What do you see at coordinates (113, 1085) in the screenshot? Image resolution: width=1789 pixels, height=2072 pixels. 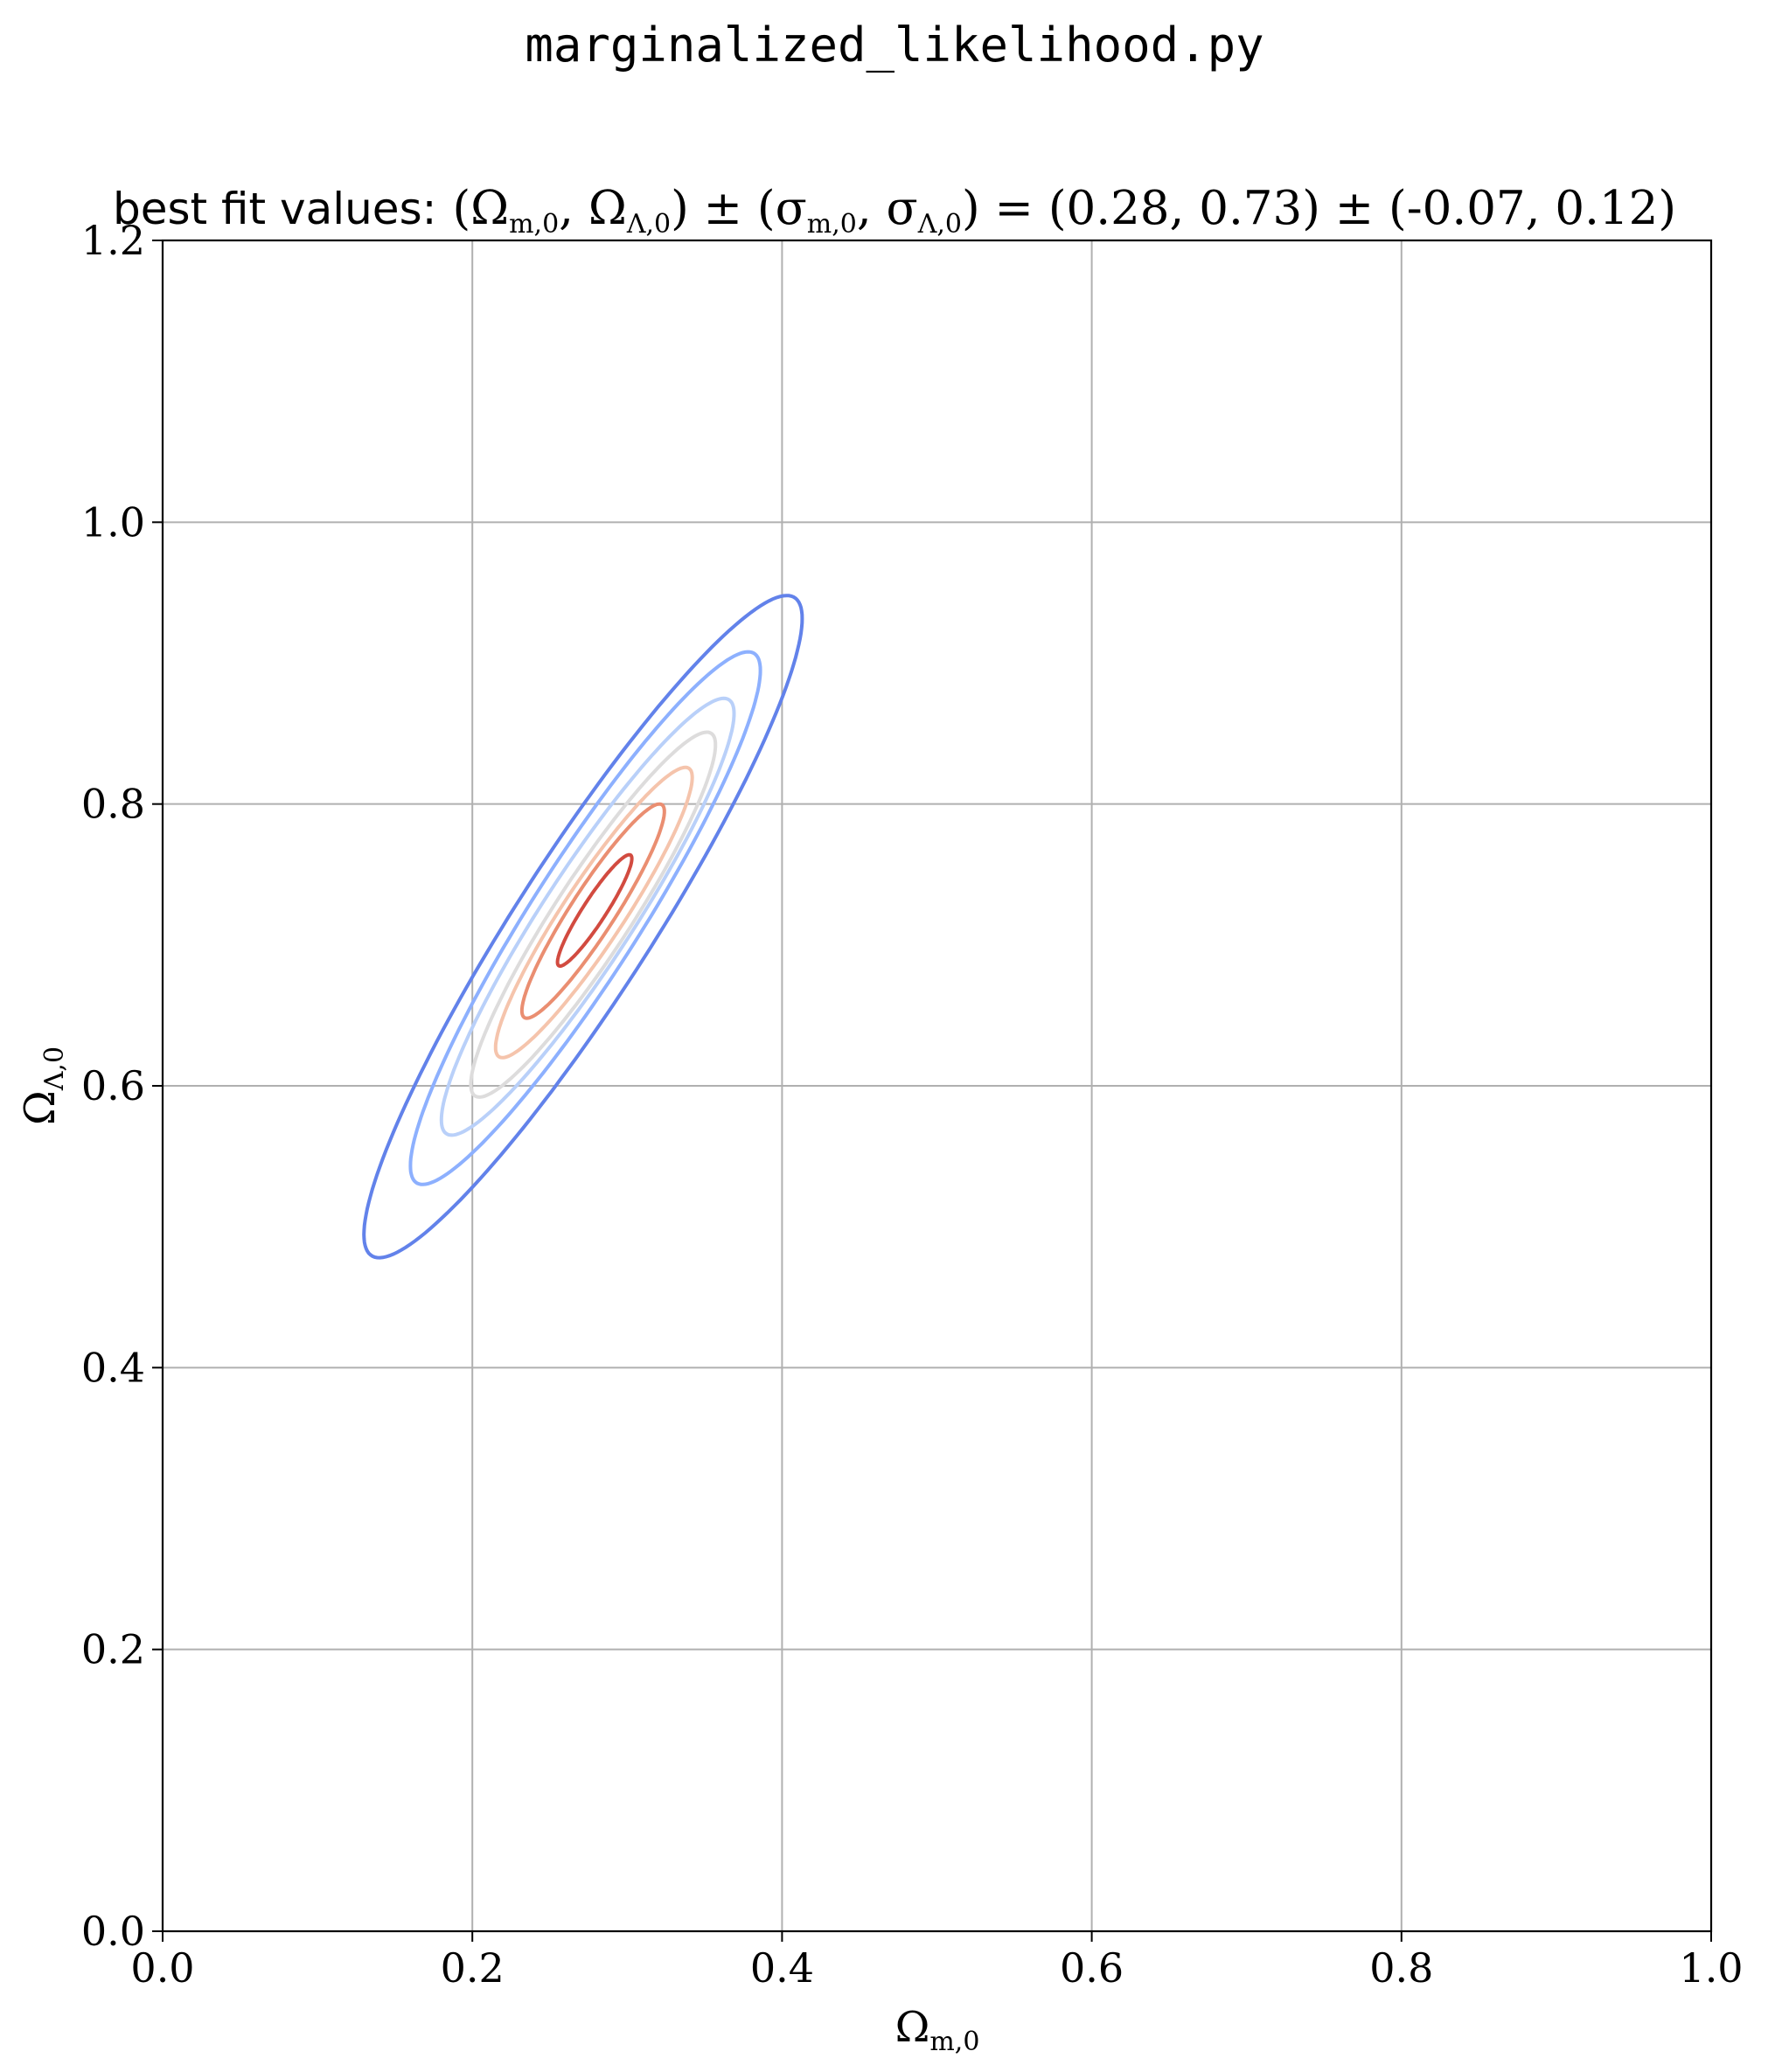 I see `y-tick-label-3: 0.6` at bounding box center [113, 1085].